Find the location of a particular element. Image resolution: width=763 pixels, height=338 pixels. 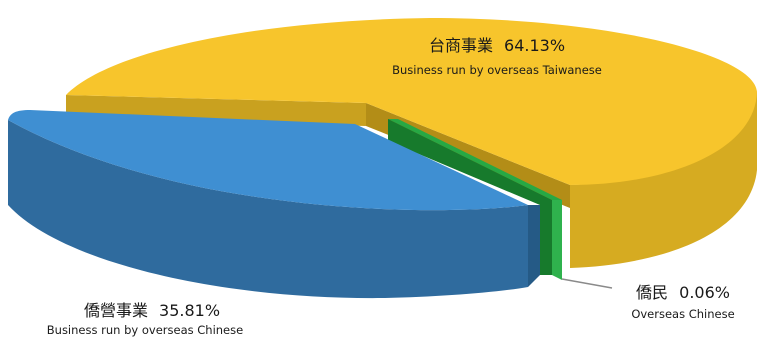

label-overseas-chinese-business-name: 僑營事業 is located at coordinates (116, 310).